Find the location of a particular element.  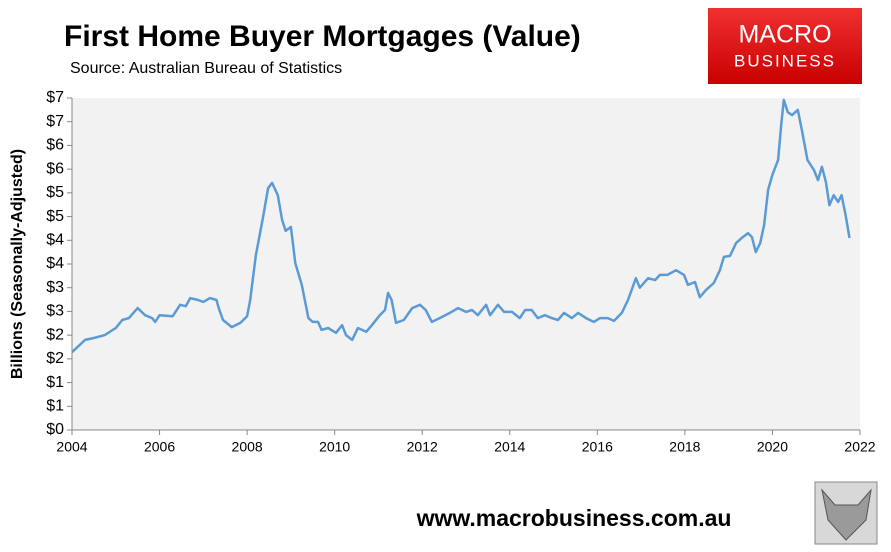

y-axis-label: Billions (Seasonally-Adjusted) is located at coordinates (17, 264).